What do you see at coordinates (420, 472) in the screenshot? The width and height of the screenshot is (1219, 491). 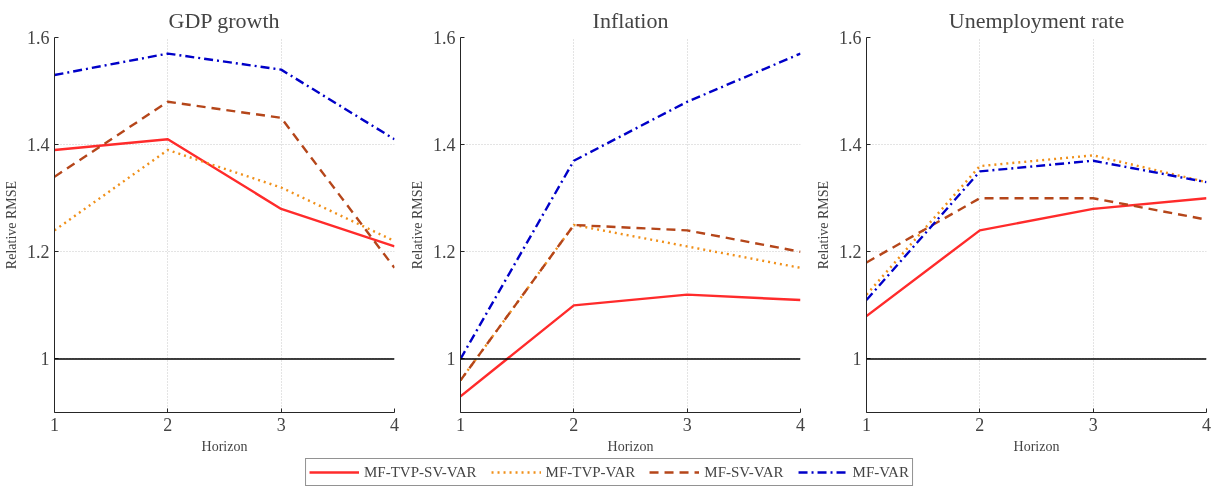 I see `legend-label: MF-TVP-SV-VAR` at bounding box center [420, 472].